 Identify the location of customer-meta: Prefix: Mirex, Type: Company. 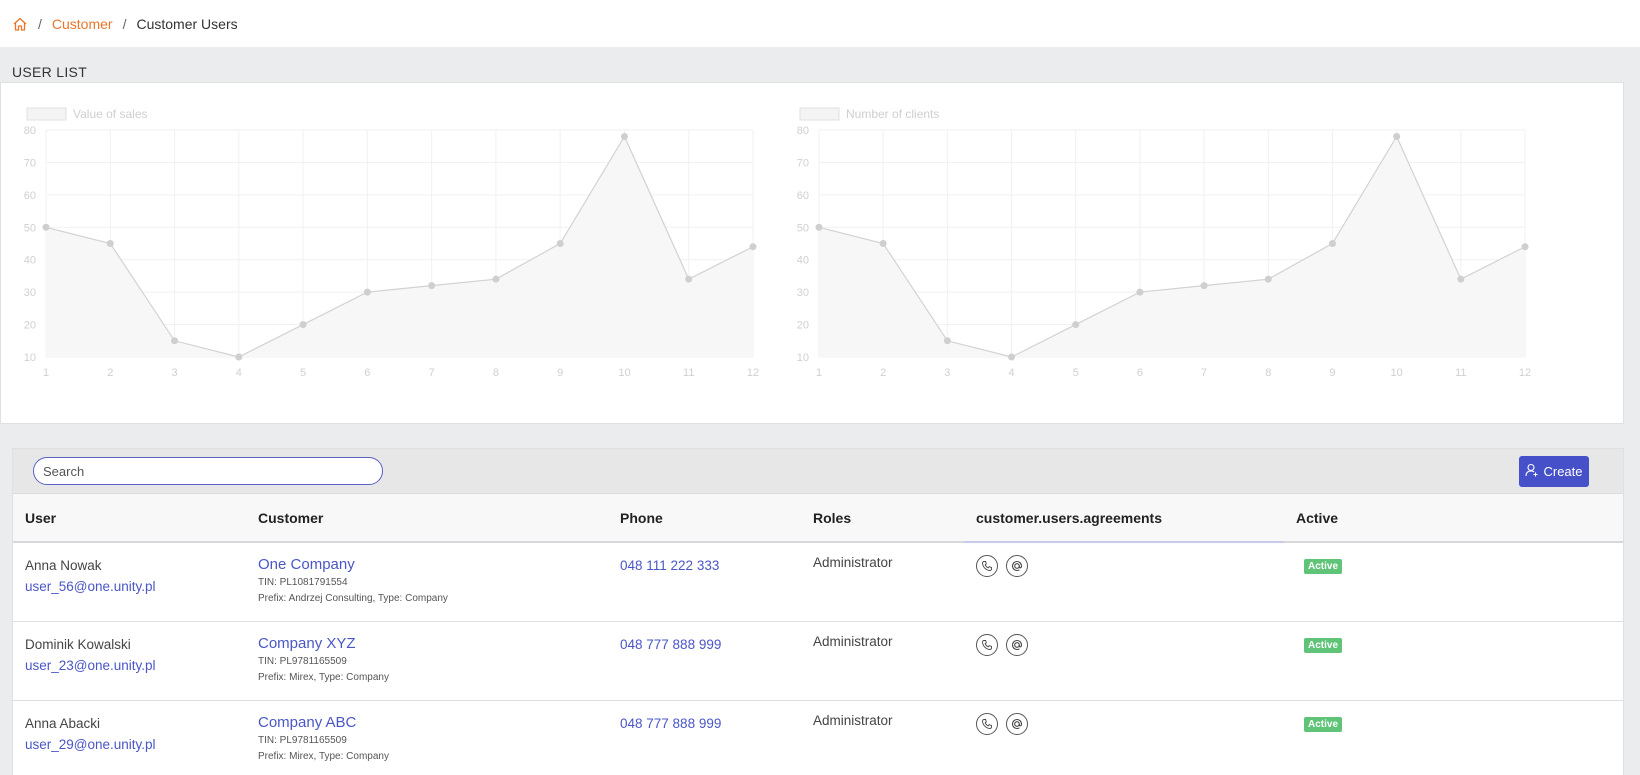
(323, 677).